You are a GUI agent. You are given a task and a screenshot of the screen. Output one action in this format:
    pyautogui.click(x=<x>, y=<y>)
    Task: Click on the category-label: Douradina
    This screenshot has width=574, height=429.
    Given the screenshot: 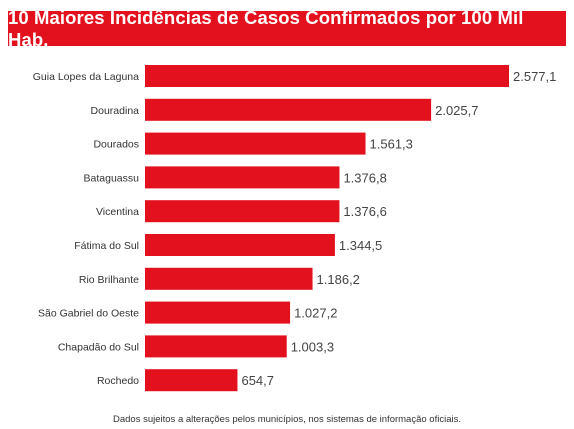 What is the action you would take?
    pyautogui.click(x=115, y=111)
    